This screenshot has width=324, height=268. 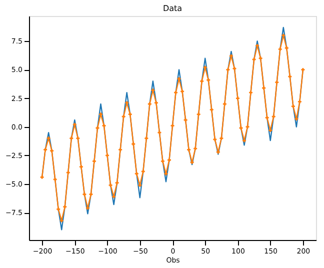 What do you see at coordinates (172, 8) in the screenshot?
I see `chart-title: Data` at bounding box center [172, 8].